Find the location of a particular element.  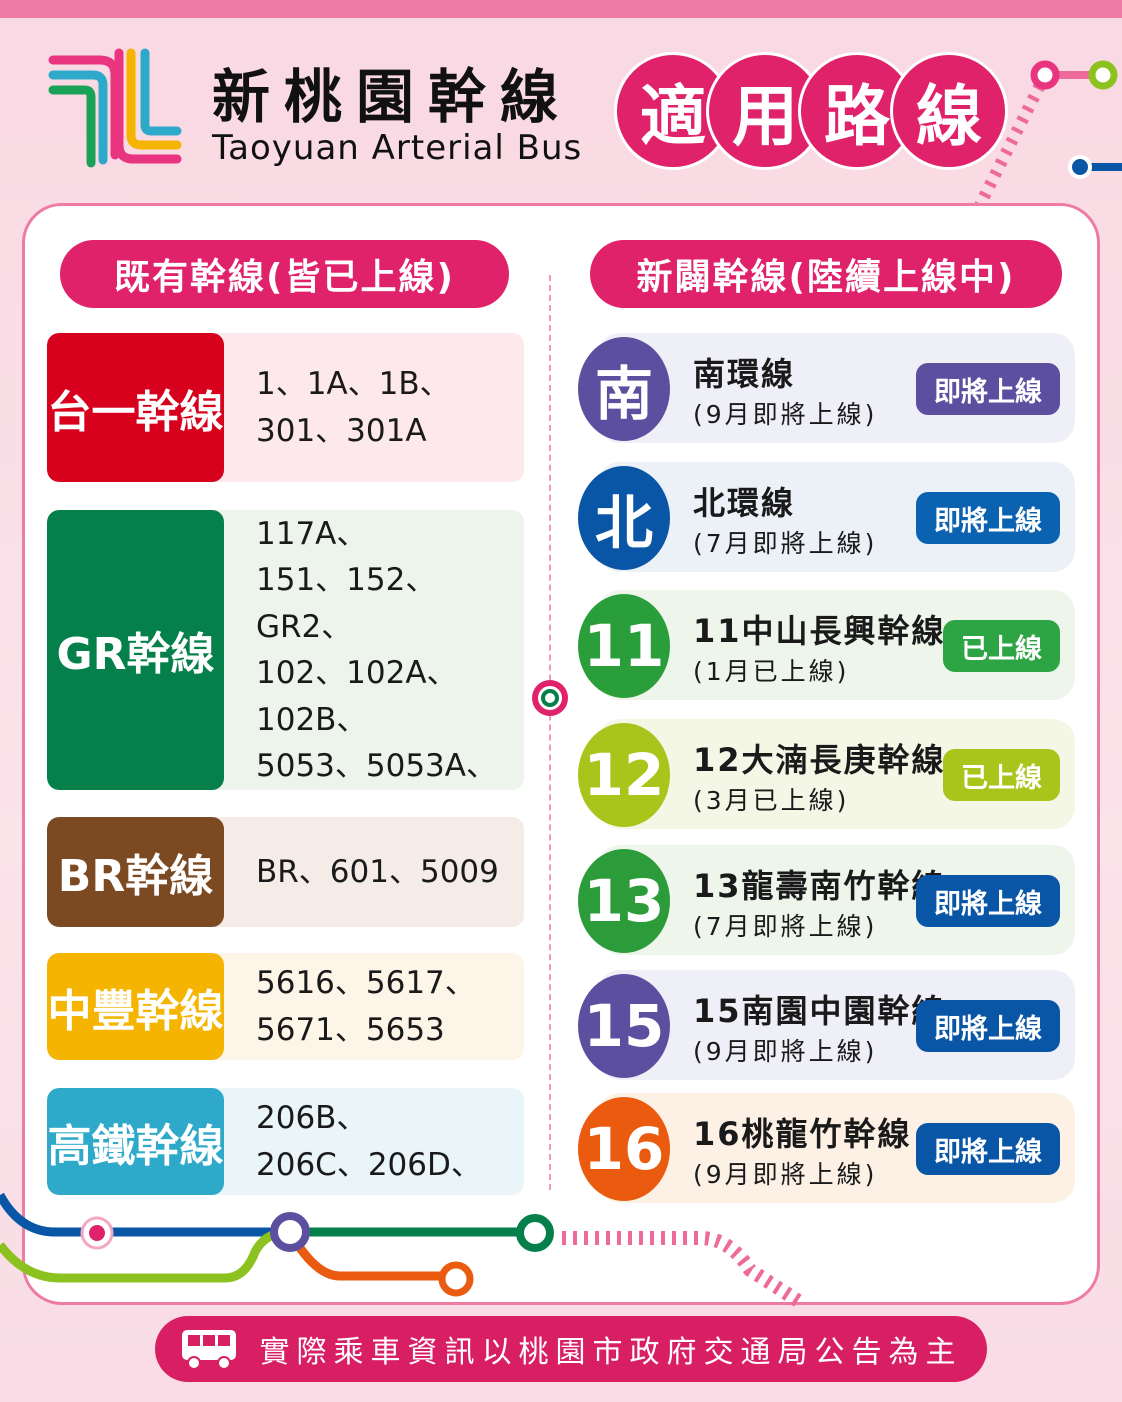

divider-station-icon is located at coordinates (550, 698).